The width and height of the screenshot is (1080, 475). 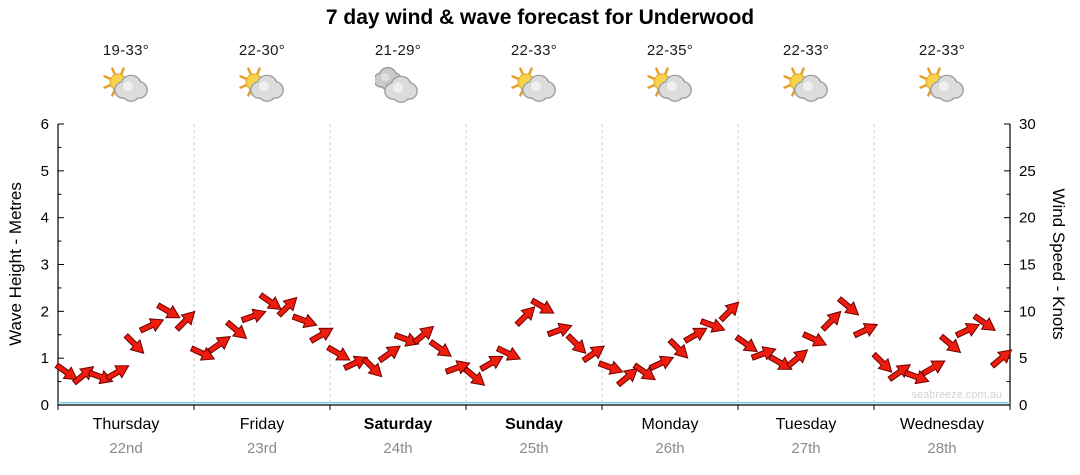 I want to click on right-axis-tick-label: 15, so click(x=1027, y=265).